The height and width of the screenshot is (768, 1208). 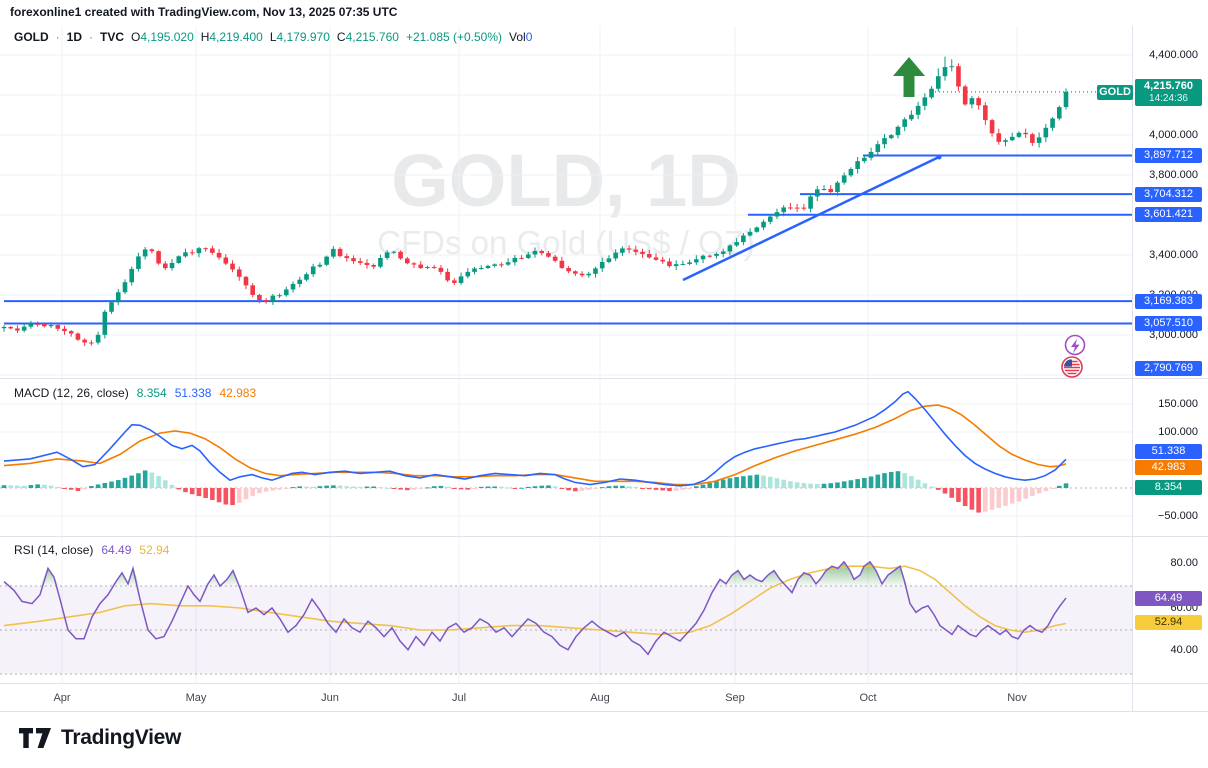 I want to click on legend-exchange: TVC, so click(x=112, y=37).